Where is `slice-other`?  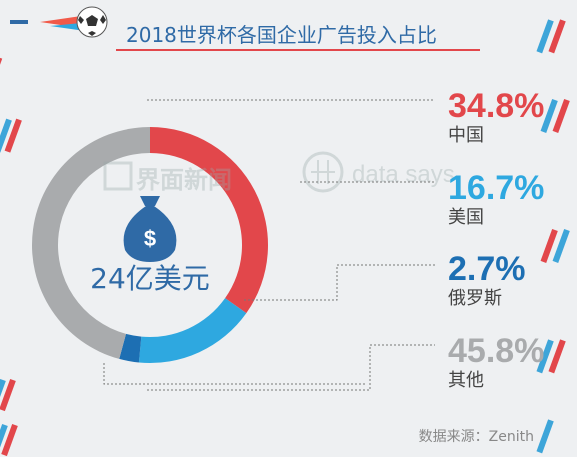 slice-other is located at coordinates (90, 243).